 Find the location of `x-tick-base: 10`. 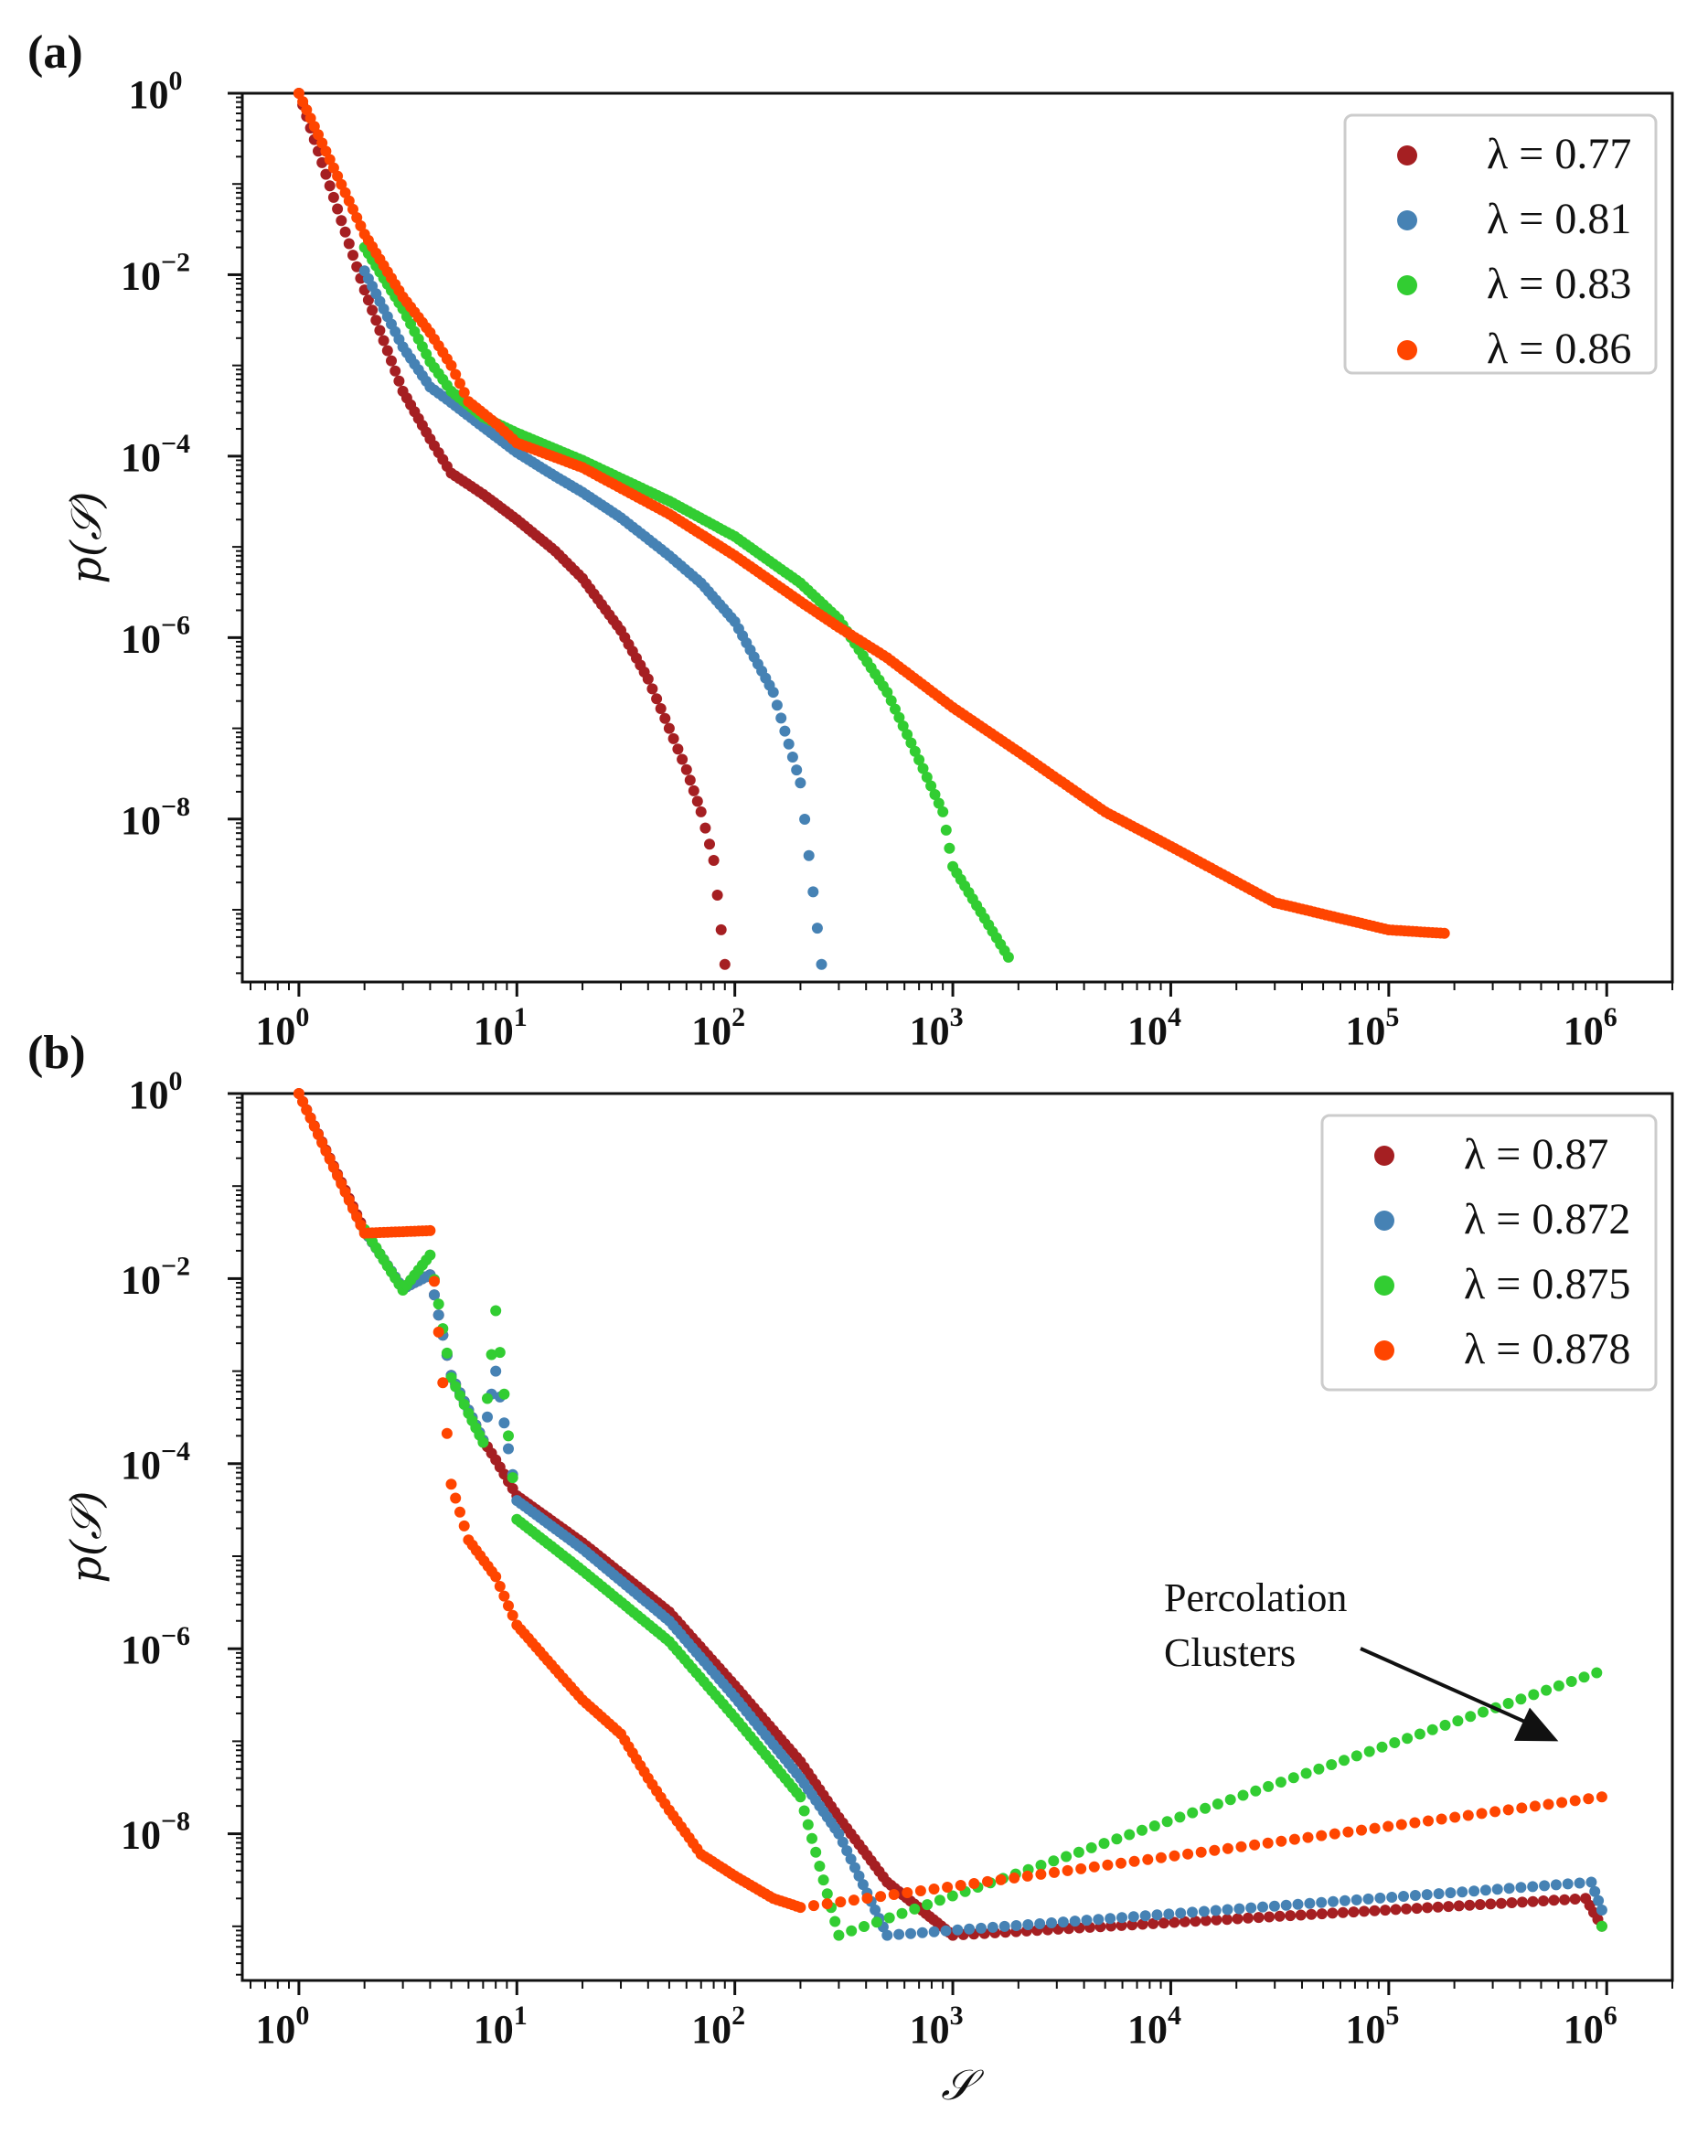

x-tick-base: 10 is located at coordinates (1584, 1031).